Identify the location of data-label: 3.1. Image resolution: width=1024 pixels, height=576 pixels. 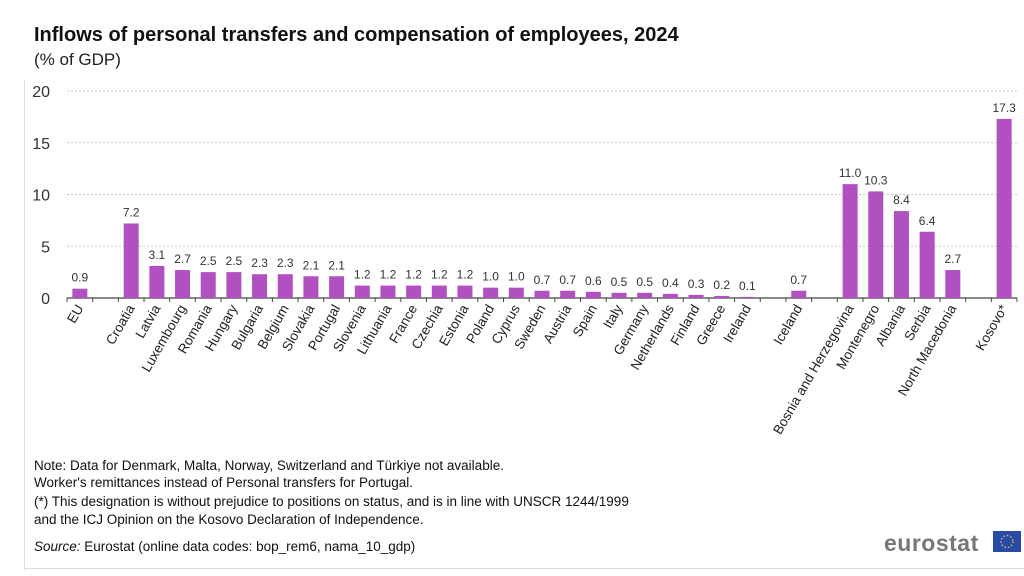
(157, 255).